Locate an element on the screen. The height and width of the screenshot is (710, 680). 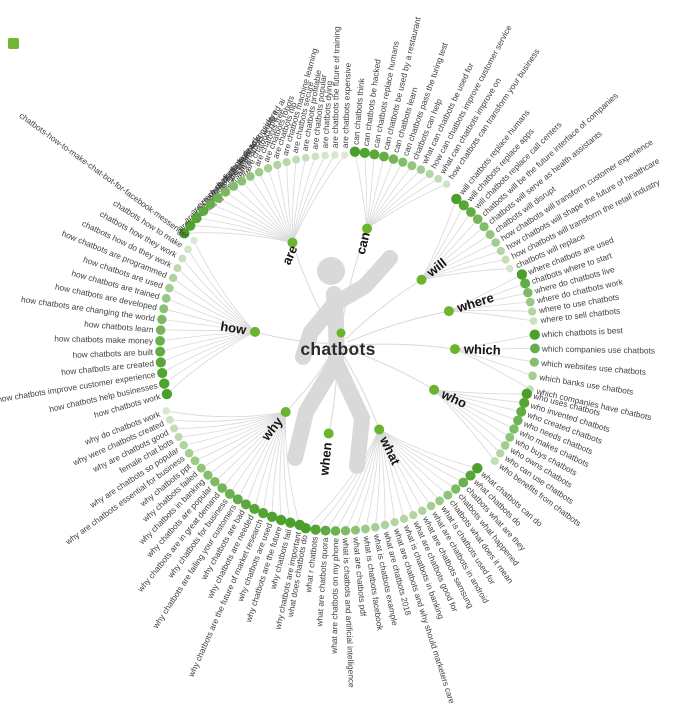
leaf-label: are chatbots dying is located at coordinates (327, 114).